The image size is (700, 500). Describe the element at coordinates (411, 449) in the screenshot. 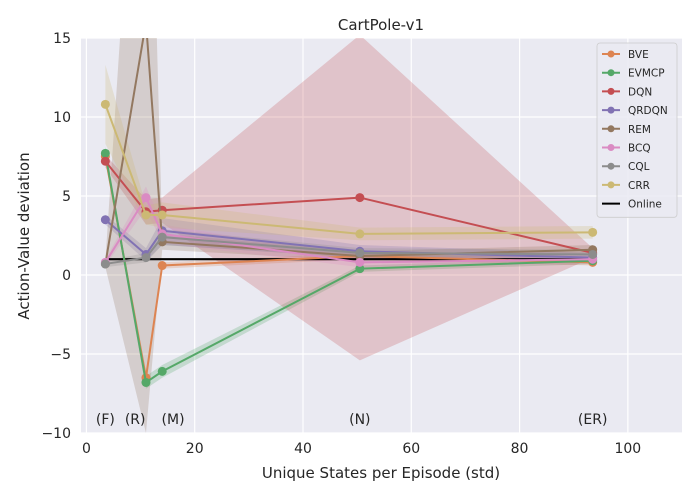

I see `x-tick-label: 60` at that location.